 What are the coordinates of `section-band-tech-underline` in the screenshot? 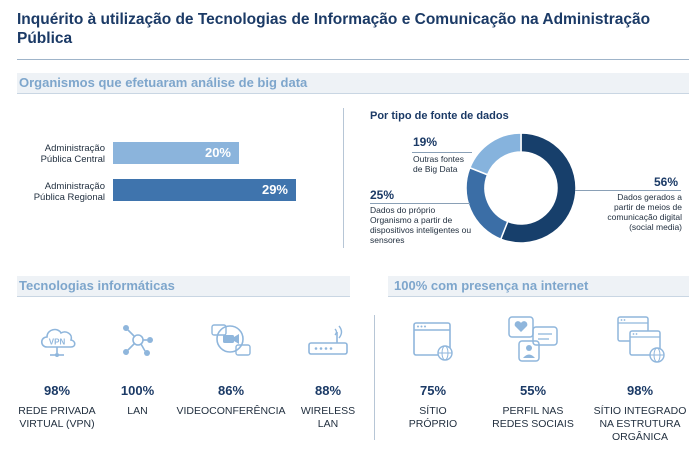 It's located at (183, 296).